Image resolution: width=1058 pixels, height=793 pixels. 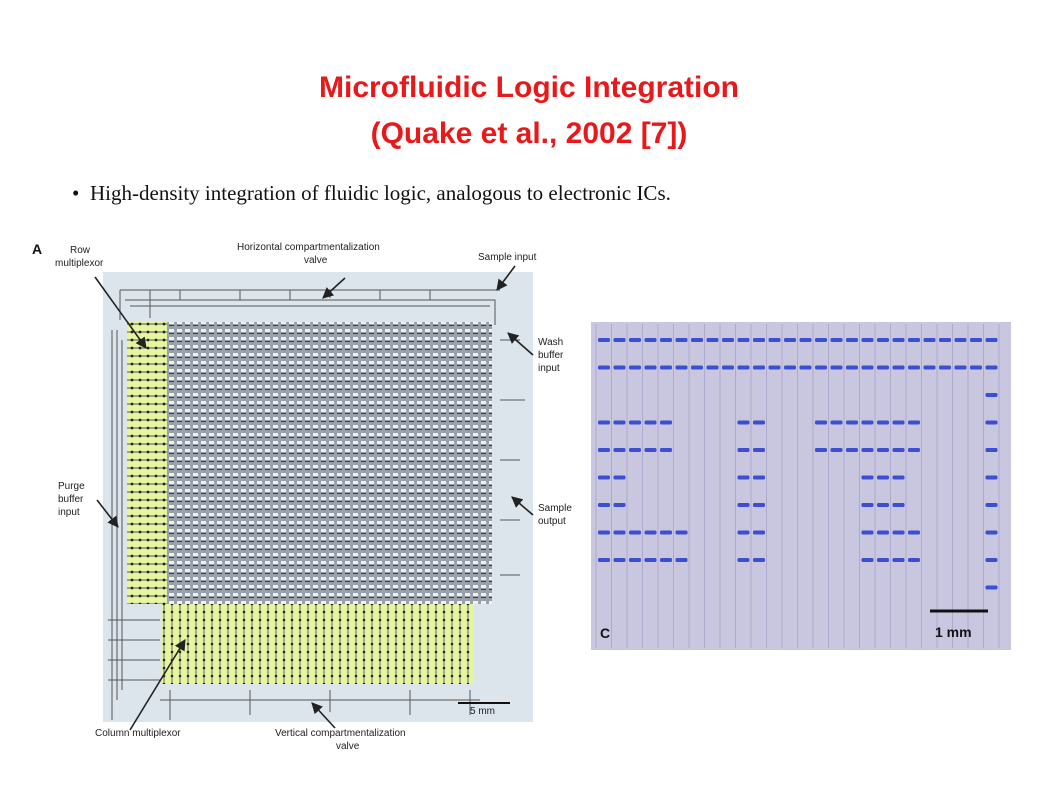 I want to click on panel-a-letter: A, so click(x=37, y=249).